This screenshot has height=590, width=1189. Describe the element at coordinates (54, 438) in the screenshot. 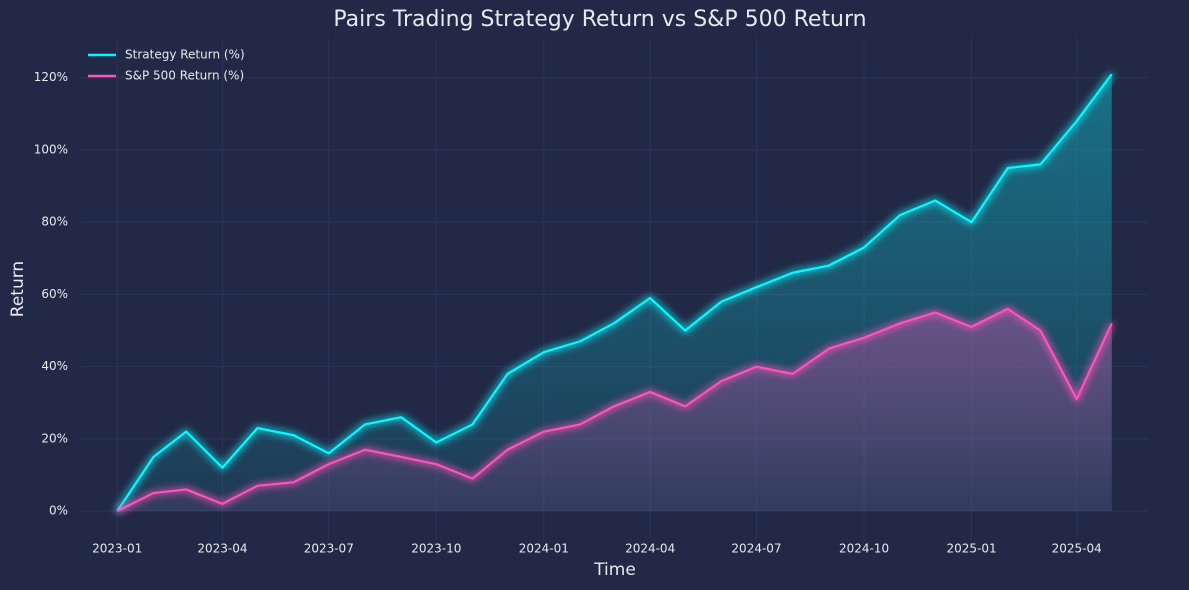

I see `y-tick-label: 20%` at that location.